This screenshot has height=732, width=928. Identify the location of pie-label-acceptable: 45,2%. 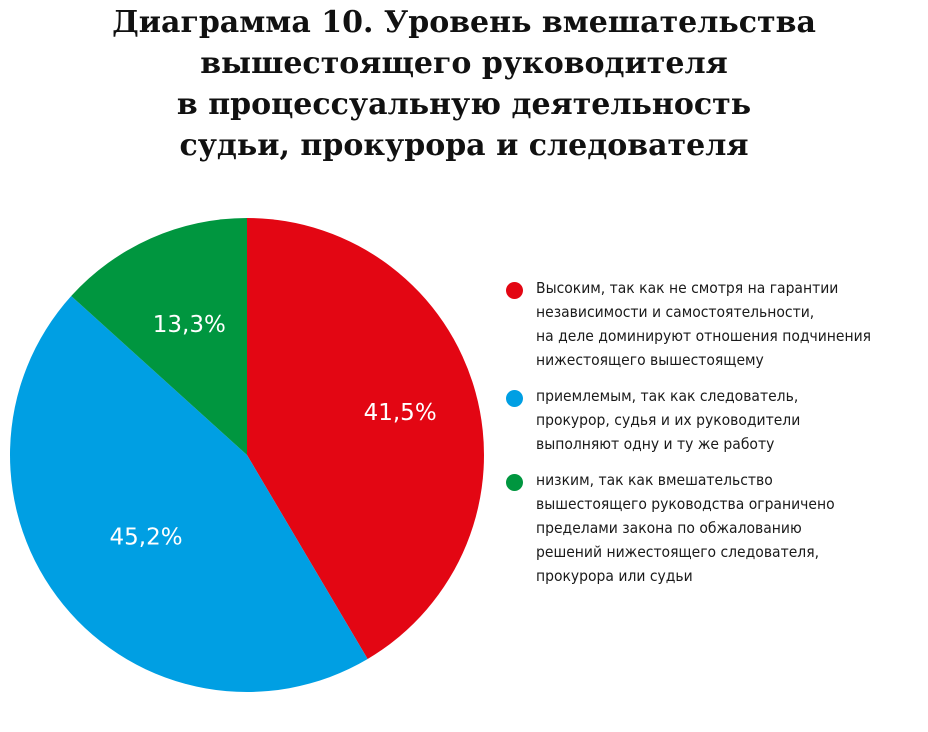
(146, 537).